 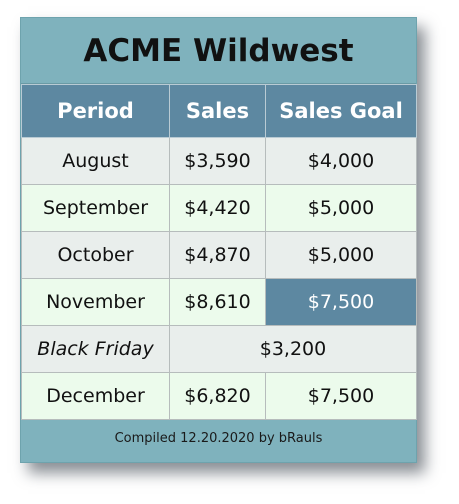 I want to click on sales-cell: $4,420, so click(x=217, y=208).